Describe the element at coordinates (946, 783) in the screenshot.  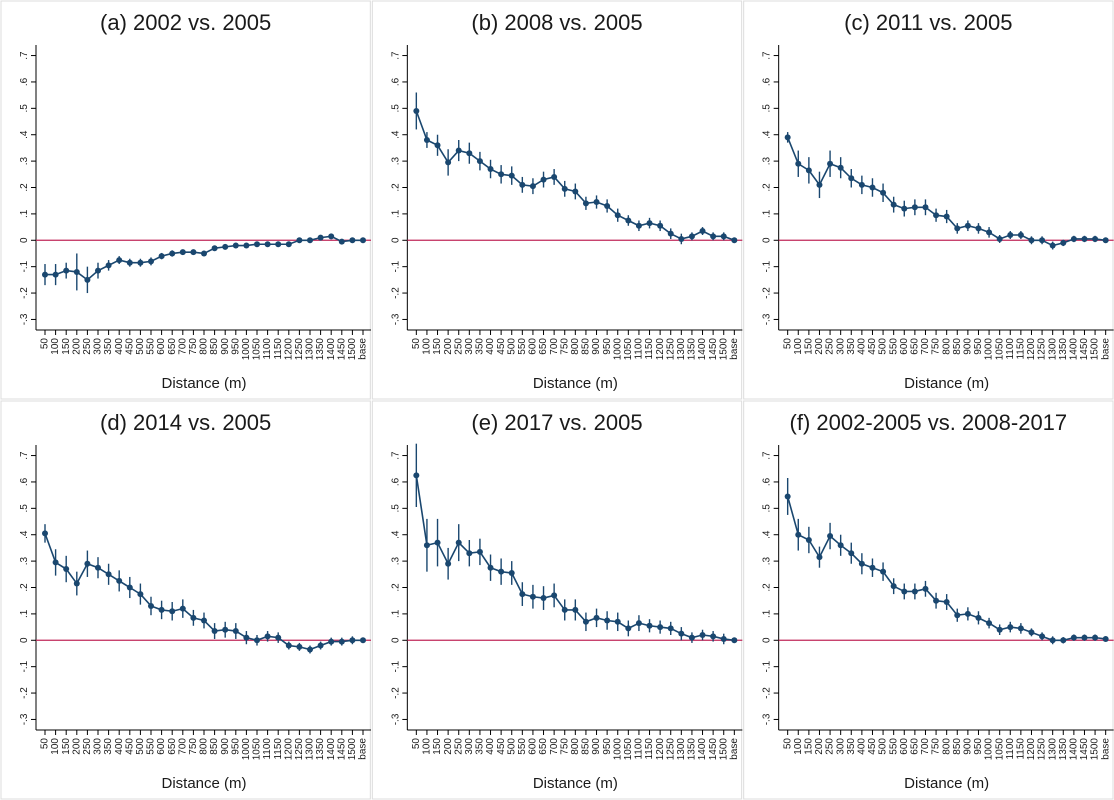
I see `x-axis-title: Distance (m)` at that location.